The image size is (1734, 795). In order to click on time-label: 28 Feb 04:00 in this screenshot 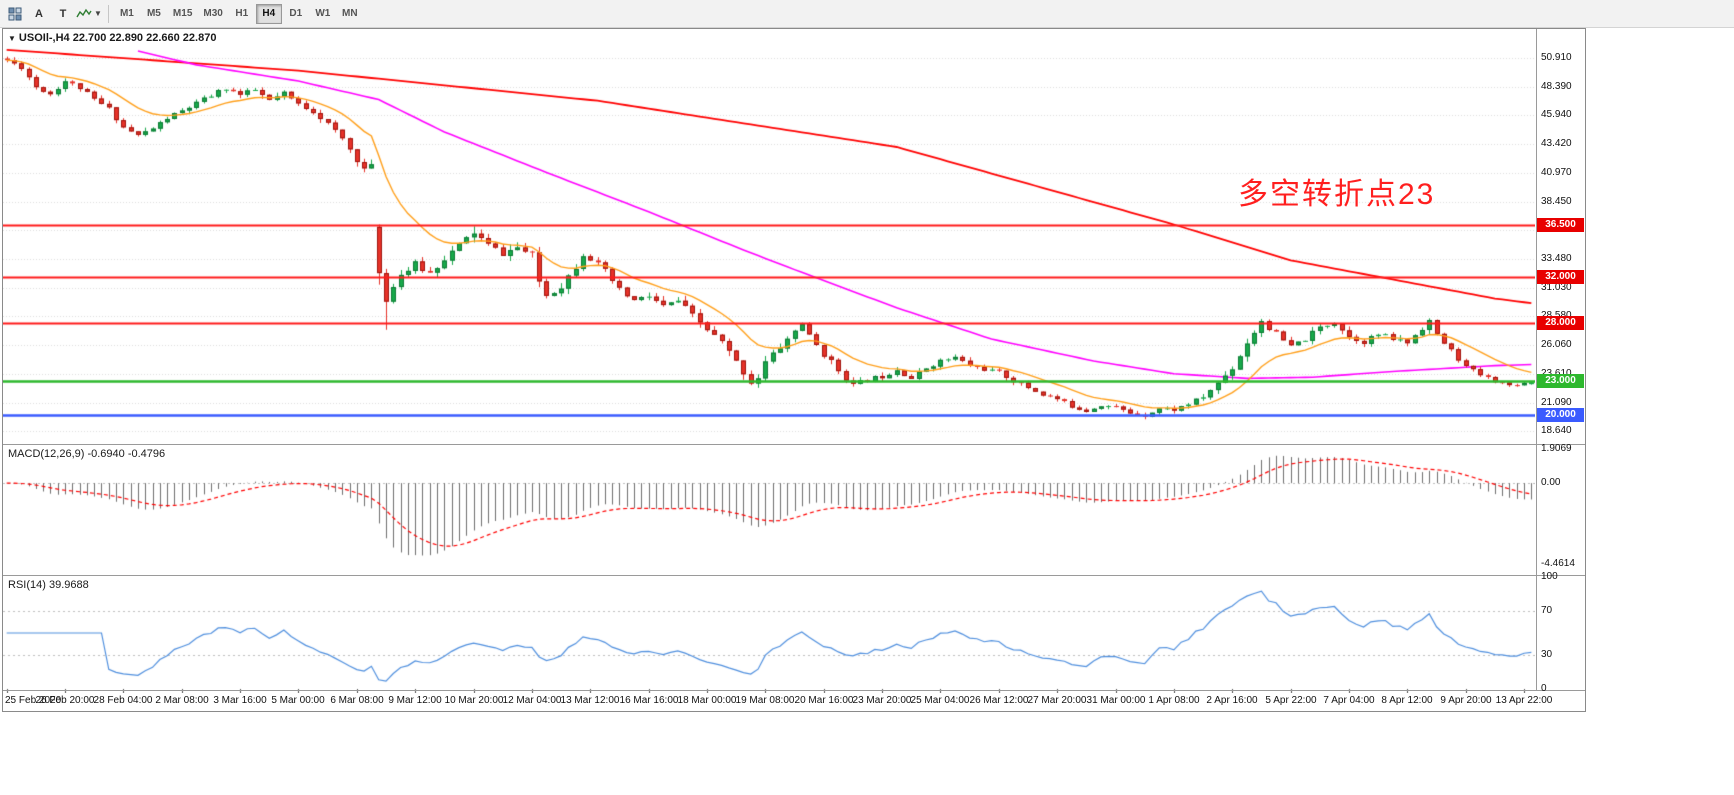, I will do `click(123, 700)`.